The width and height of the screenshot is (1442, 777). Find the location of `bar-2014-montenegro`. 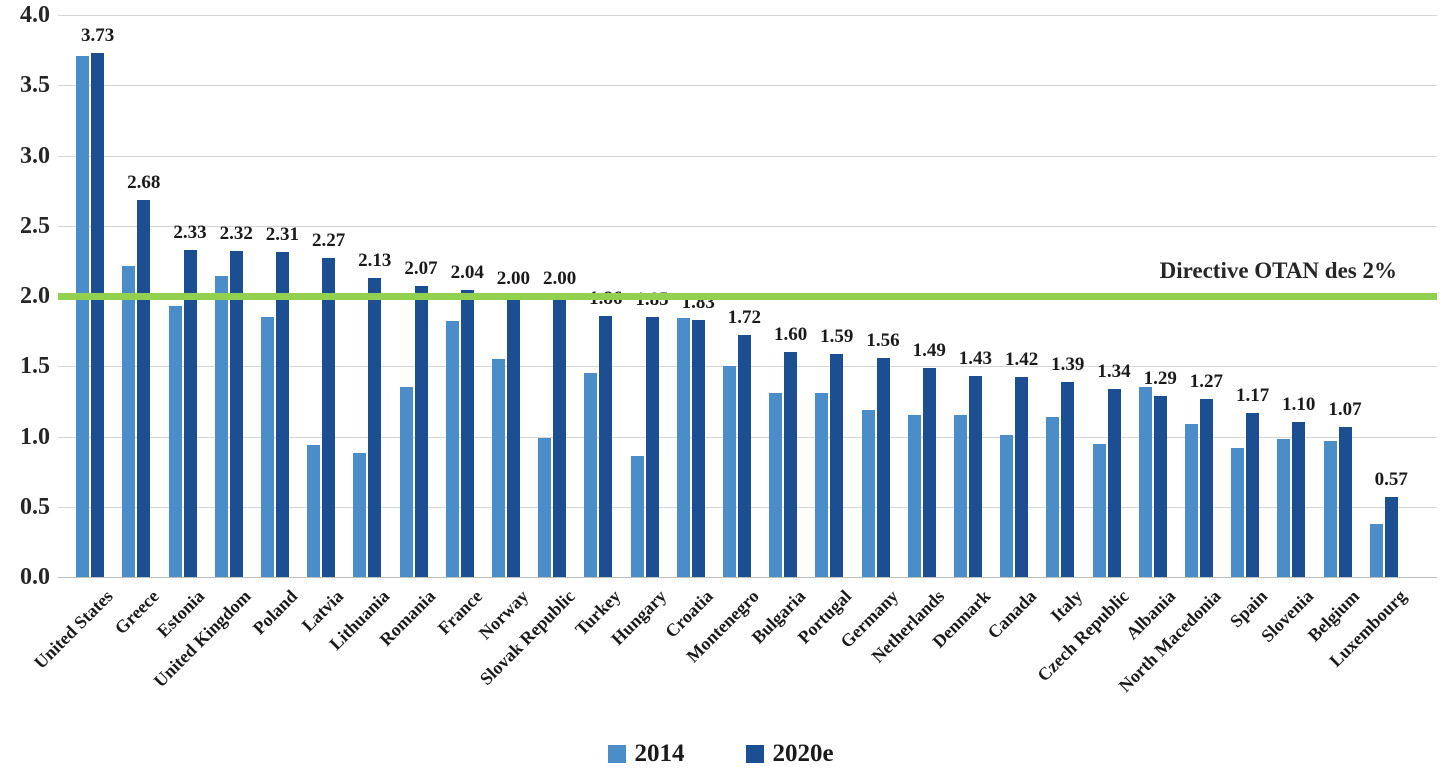

bar-2014-montenegro is located at coordinates (729, 471).